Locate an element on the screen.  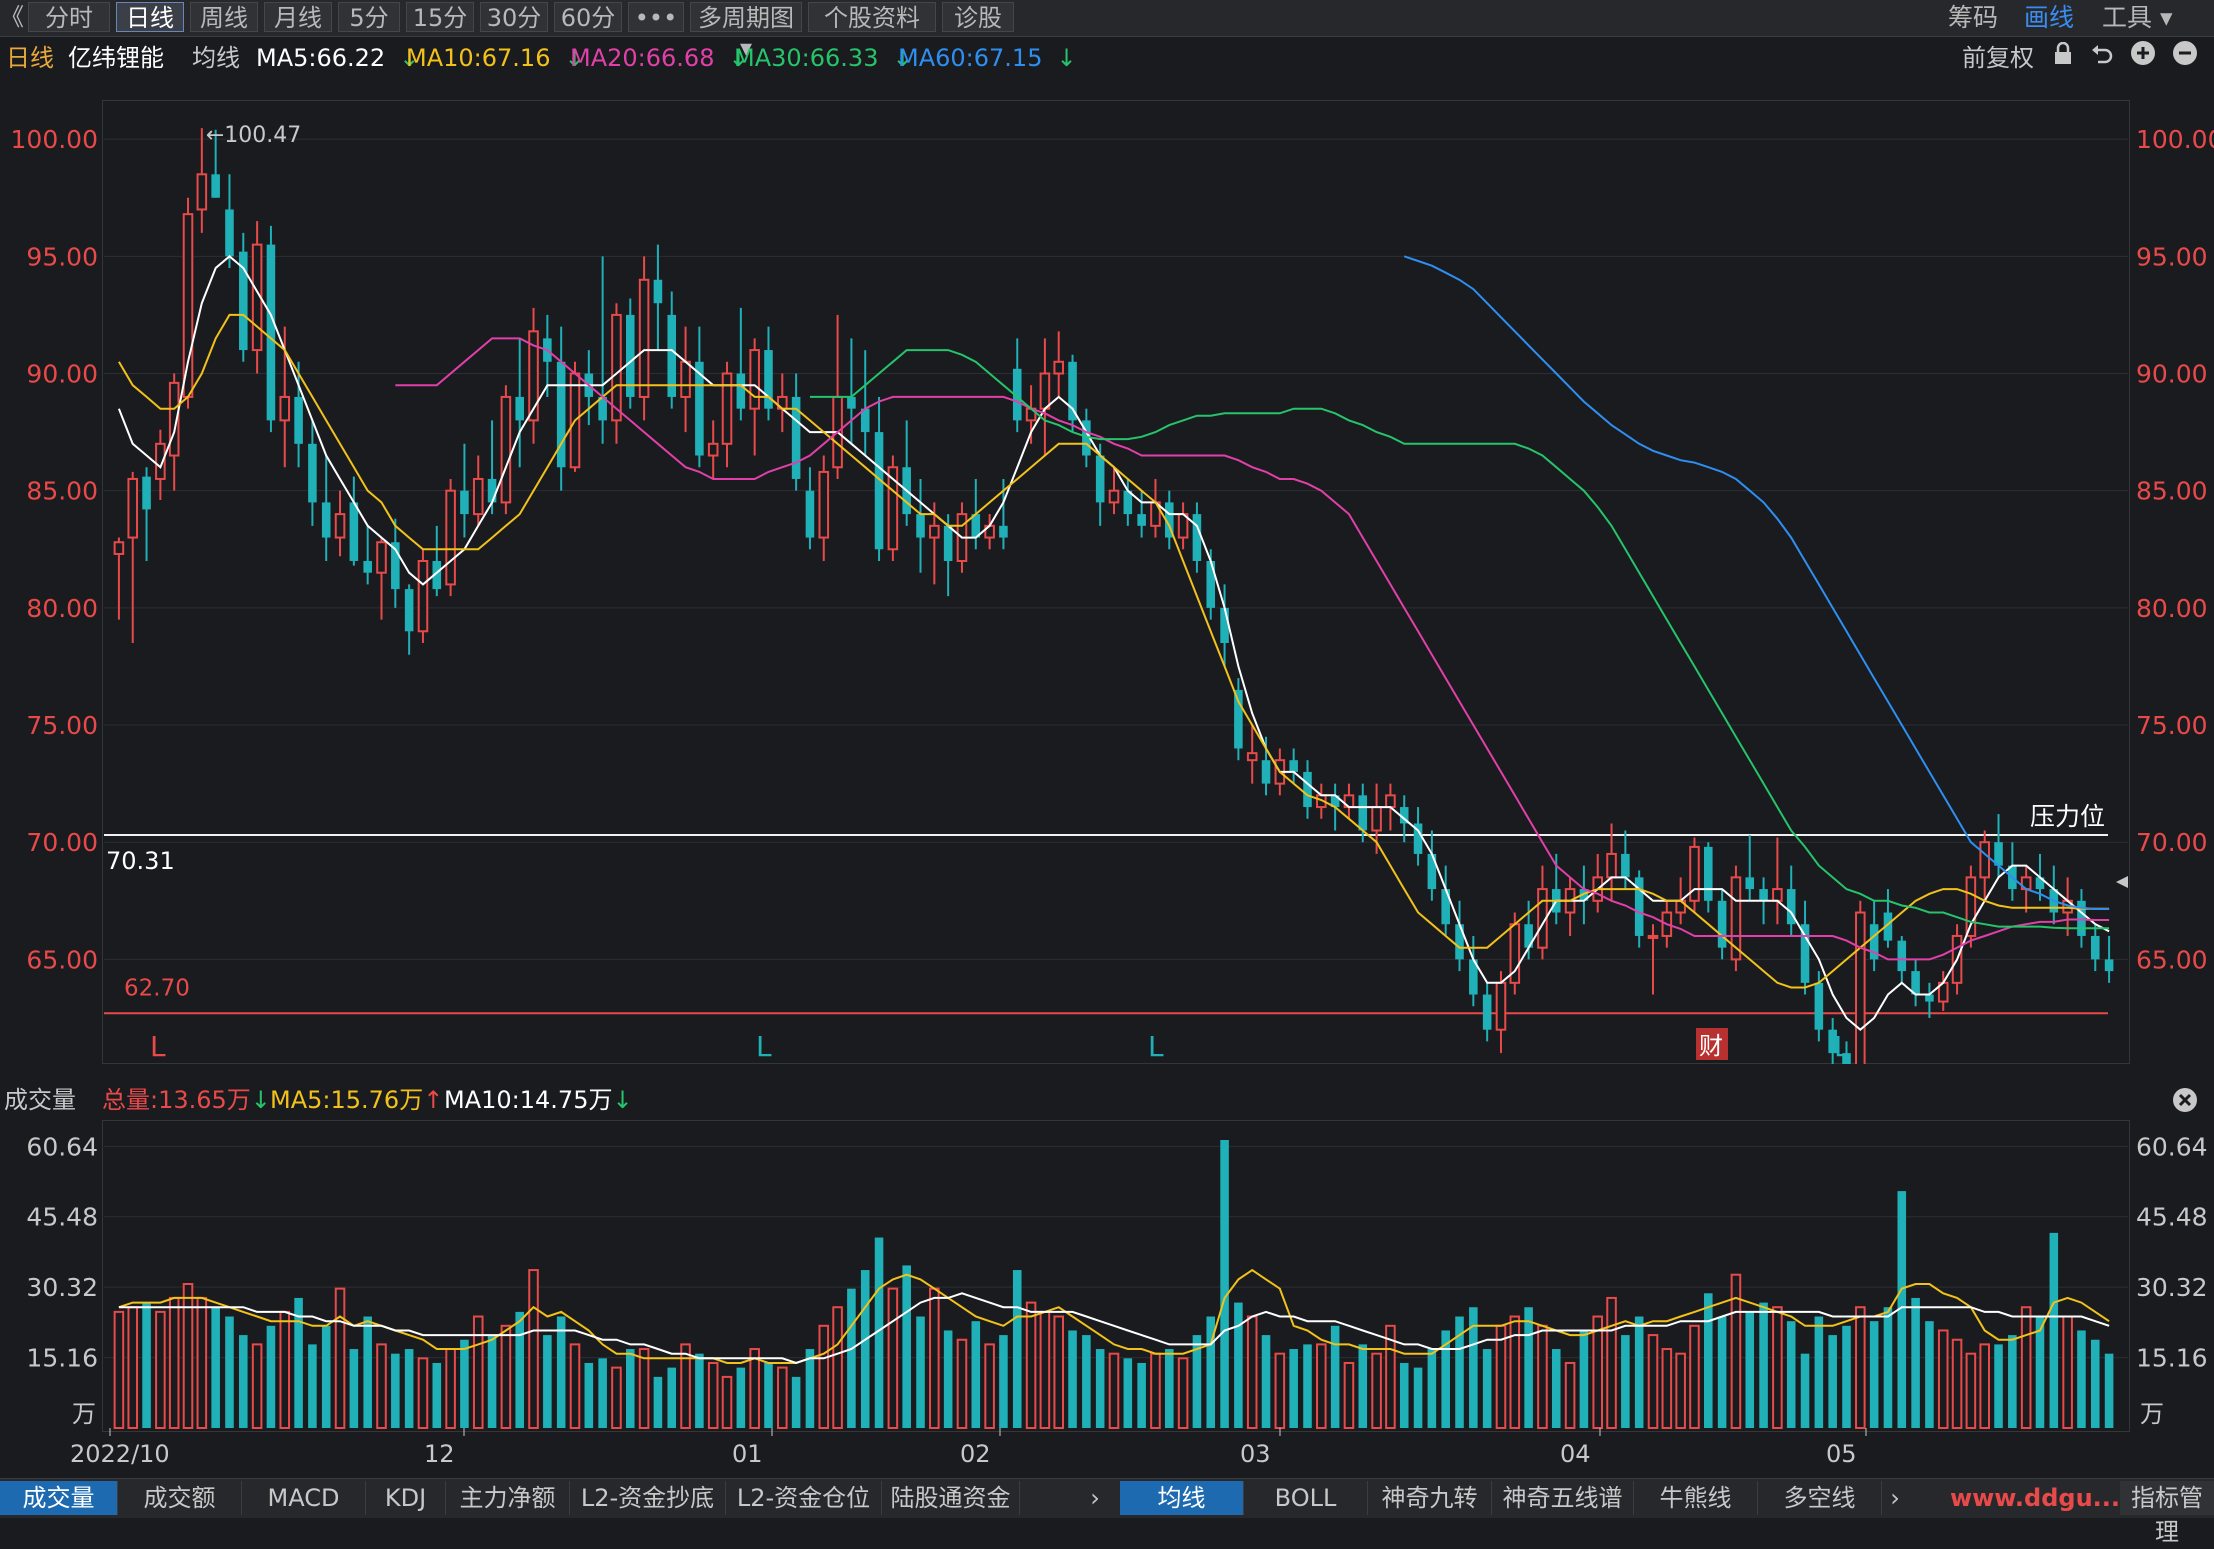
l-marker: L is located at coordinates (1156, 1046).